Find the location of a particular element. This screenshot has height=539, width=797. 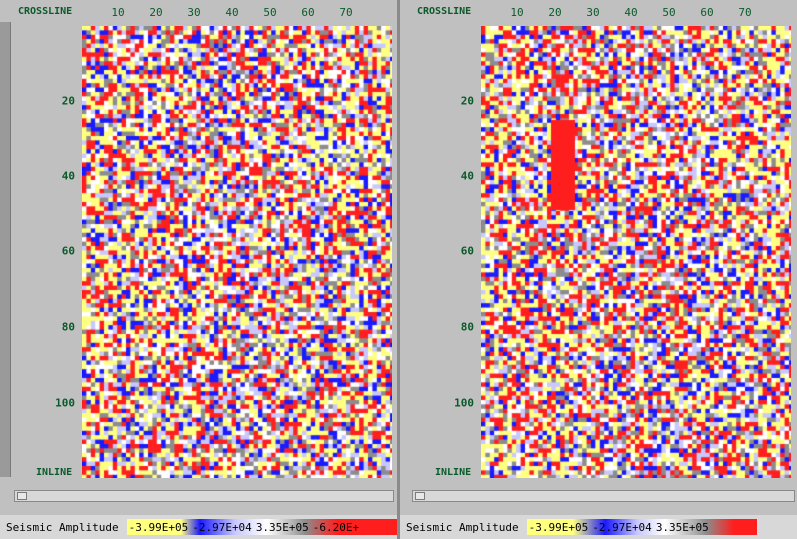

panel-divider is located at coordinates (398, 269).